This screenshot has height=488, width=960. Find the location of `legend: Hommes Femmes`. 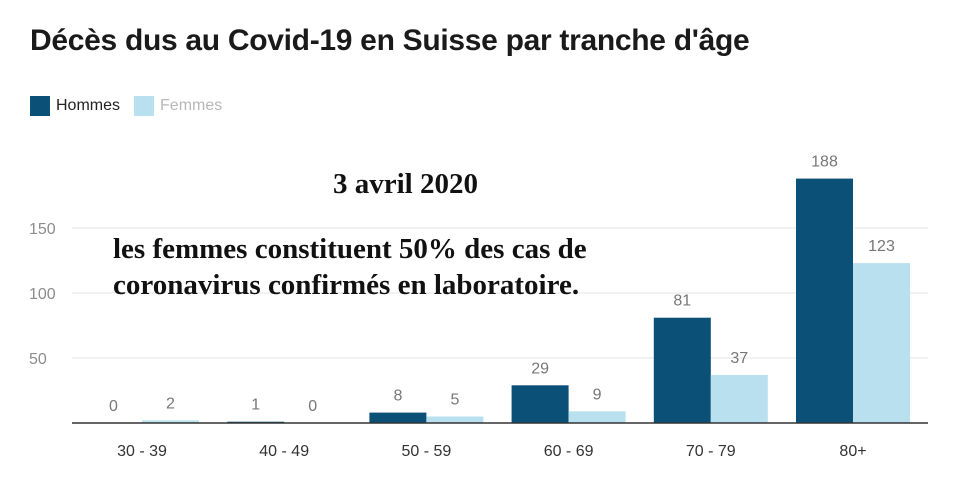

legend: Hommes Femmes is located at coordinates (133, 106).